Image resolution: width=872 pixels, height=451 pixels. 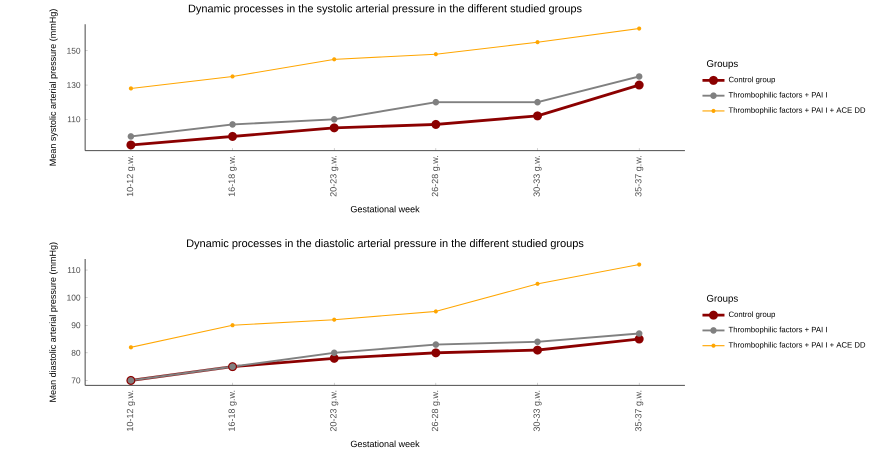 I want to click on y-tick-label: 70, so click(x=76, y=380).